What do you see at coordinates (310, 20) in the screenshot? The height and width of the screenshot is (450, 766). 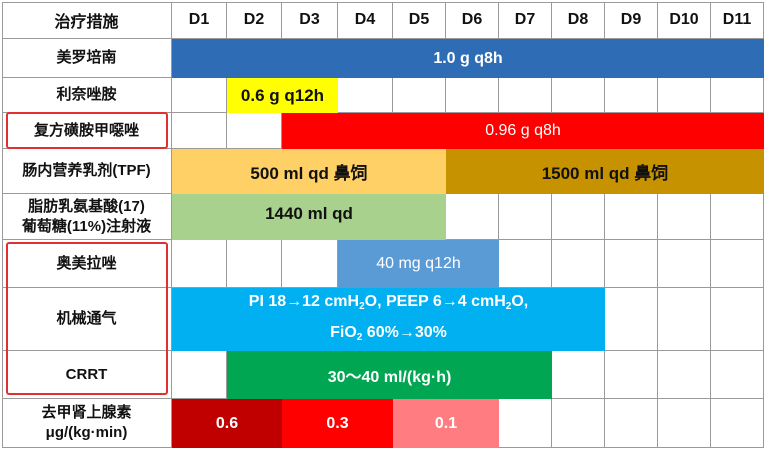 I see `header-day-3: D3` at bounding box center [310, 20].